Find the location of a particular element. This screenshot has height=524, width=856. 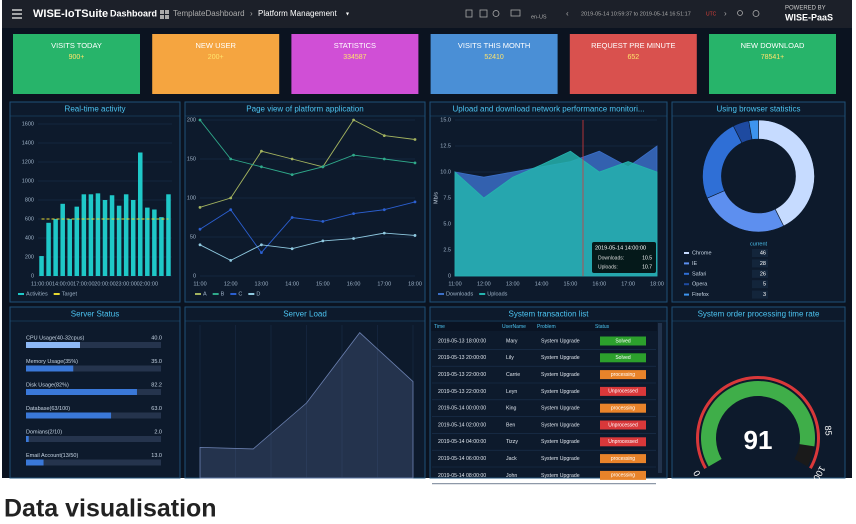

section: Dashboard is located at coordinates (133, 13).